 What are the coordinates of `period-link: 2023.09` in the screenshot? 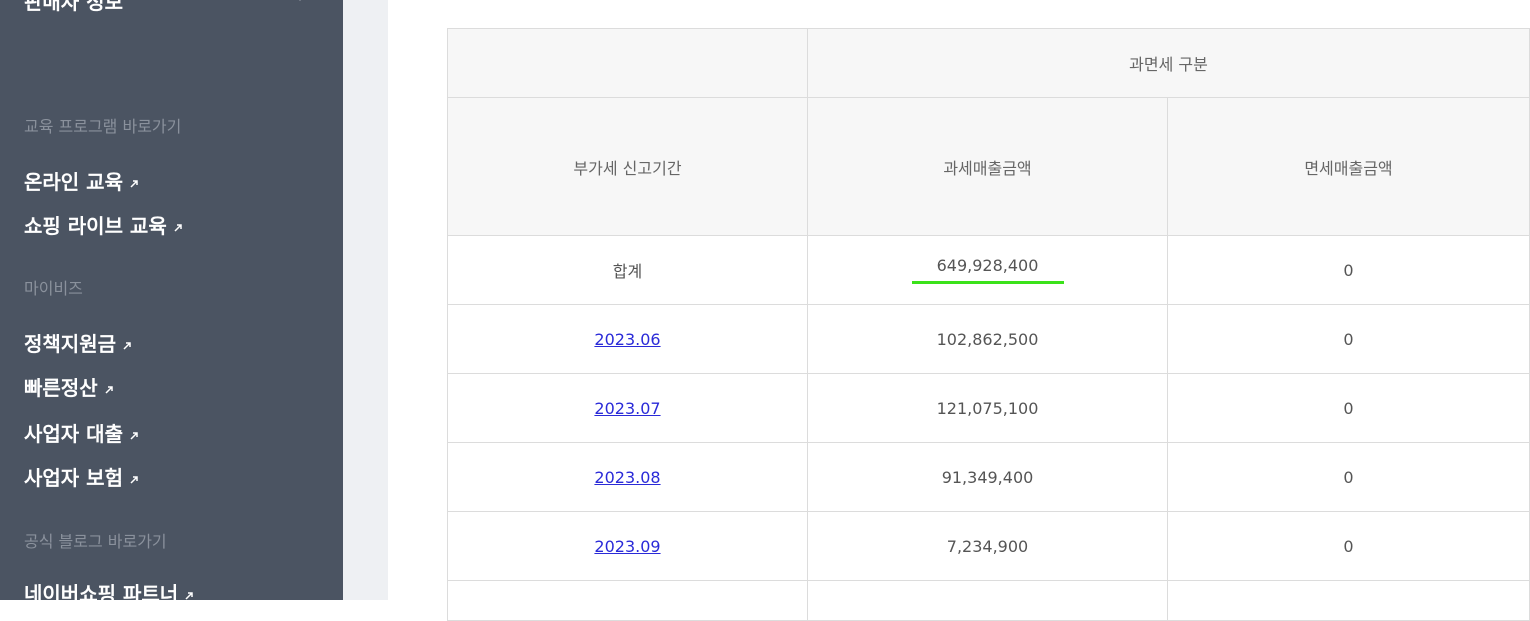 It's located at (627, 546).